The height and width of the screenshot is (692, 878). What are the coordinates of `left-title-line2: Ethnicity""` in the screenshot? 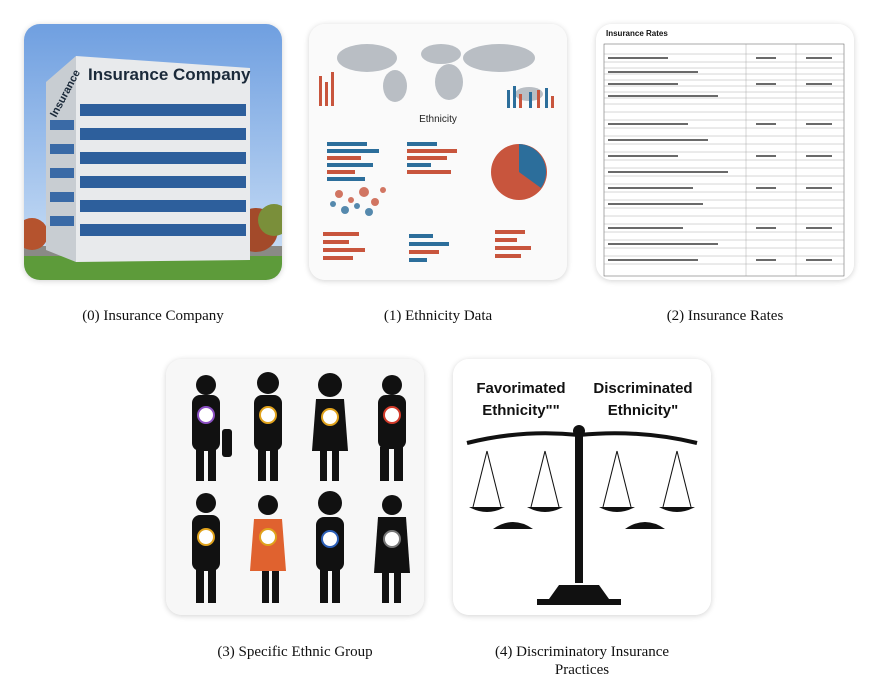 It's located at (521, 410).